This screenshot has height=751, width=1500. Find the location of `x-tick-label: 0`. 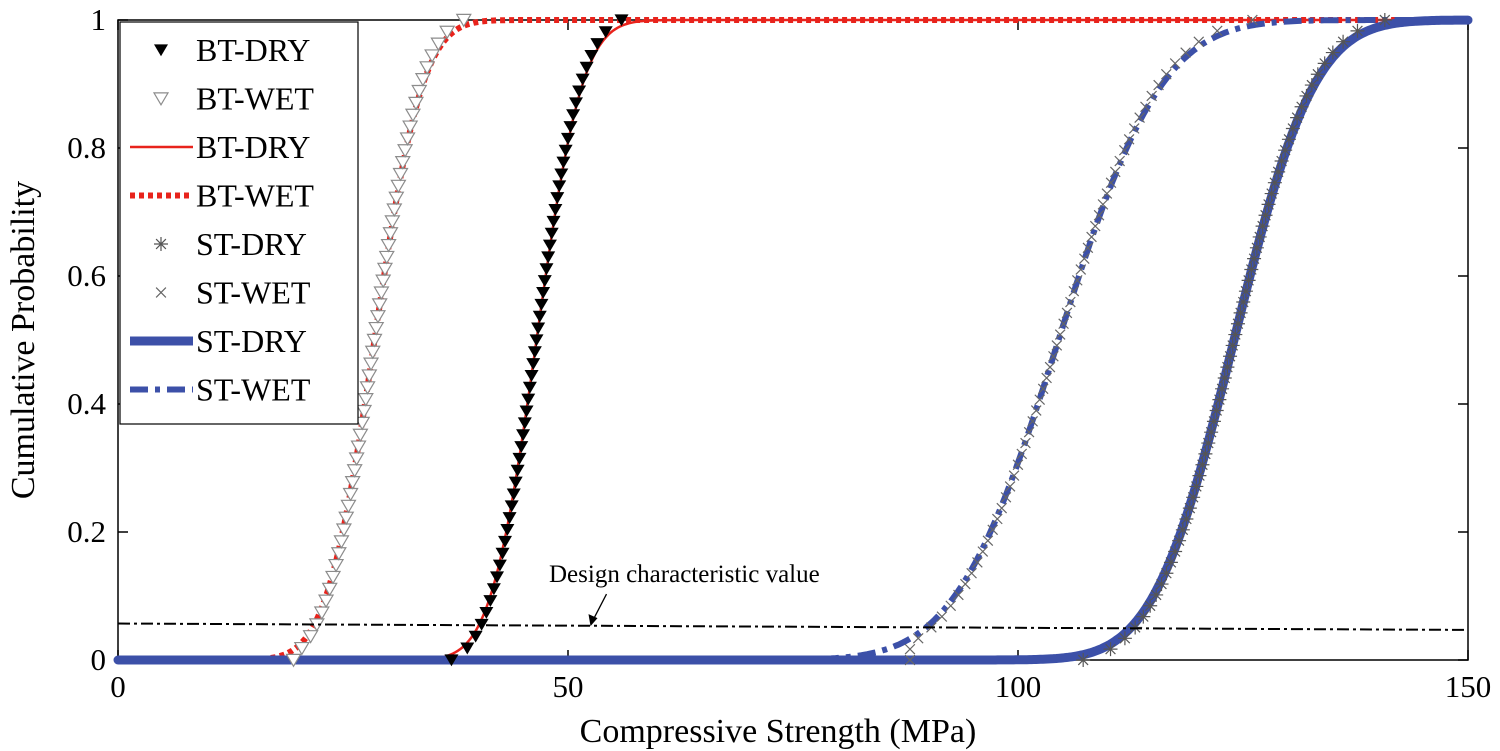

x-tick-label: 0 is located at coordinates (118, 686).